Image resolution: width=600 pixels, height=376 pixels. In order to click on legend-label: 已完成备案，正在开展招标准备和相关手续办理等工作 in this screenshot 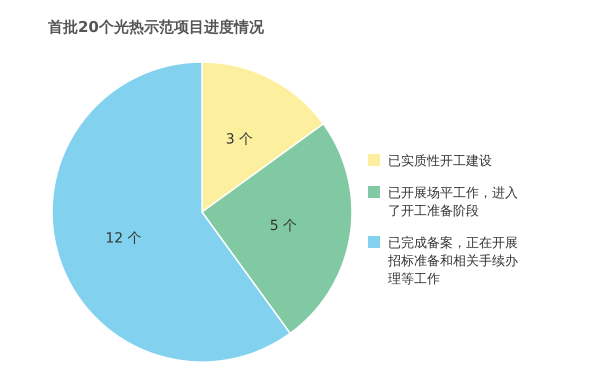, I will do `click(452, 261)`.